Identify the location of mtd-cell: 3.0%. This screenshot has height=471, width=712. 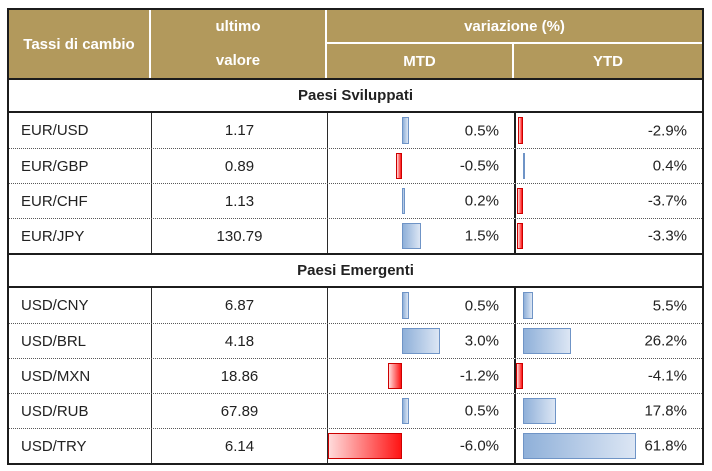
(420, 341).